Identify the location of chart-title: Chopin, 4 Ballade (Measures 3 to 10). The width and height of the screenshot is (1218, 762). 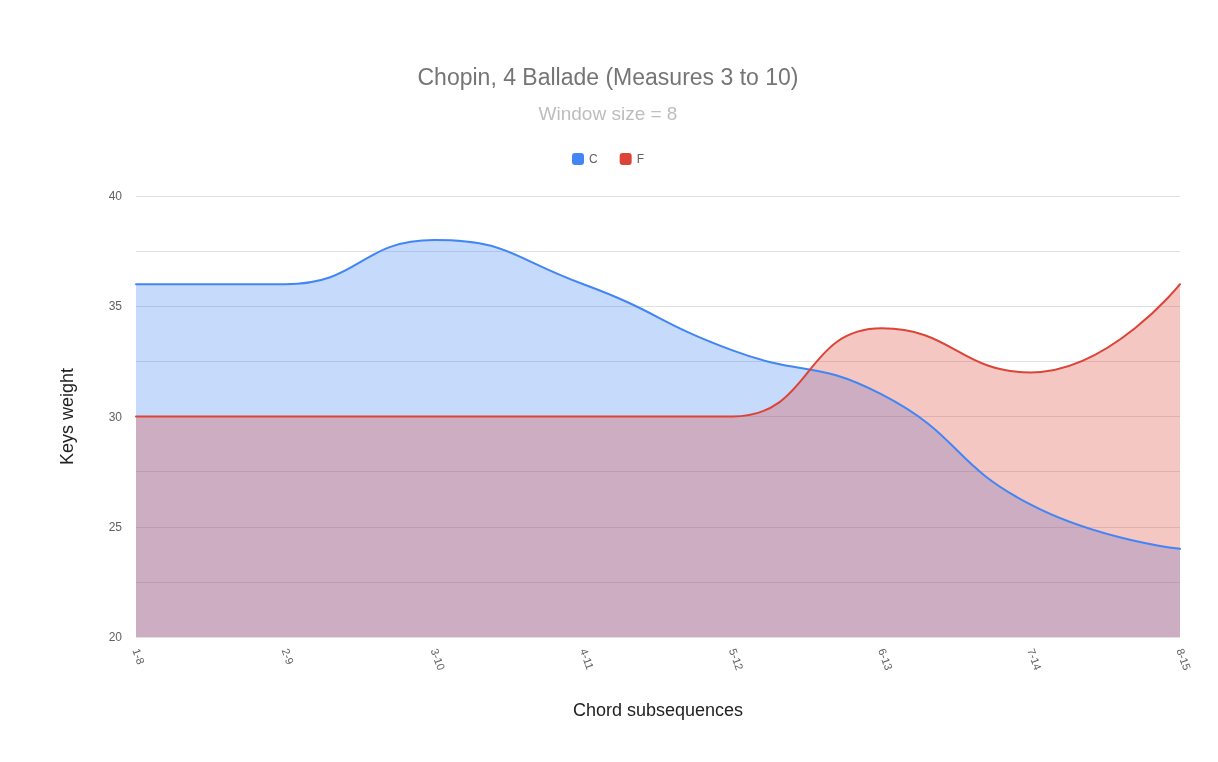
(608, 76).